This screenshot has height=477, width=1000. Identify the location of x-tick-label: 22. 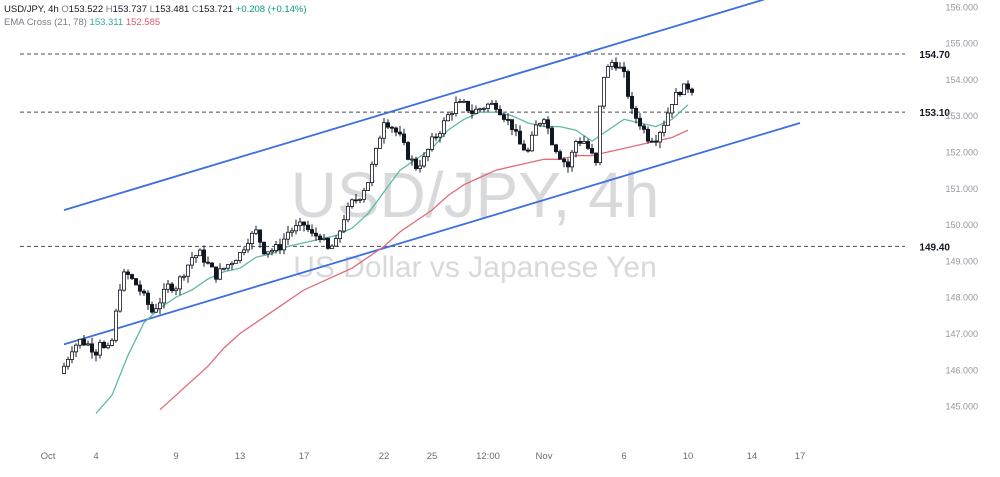
(384, 456).